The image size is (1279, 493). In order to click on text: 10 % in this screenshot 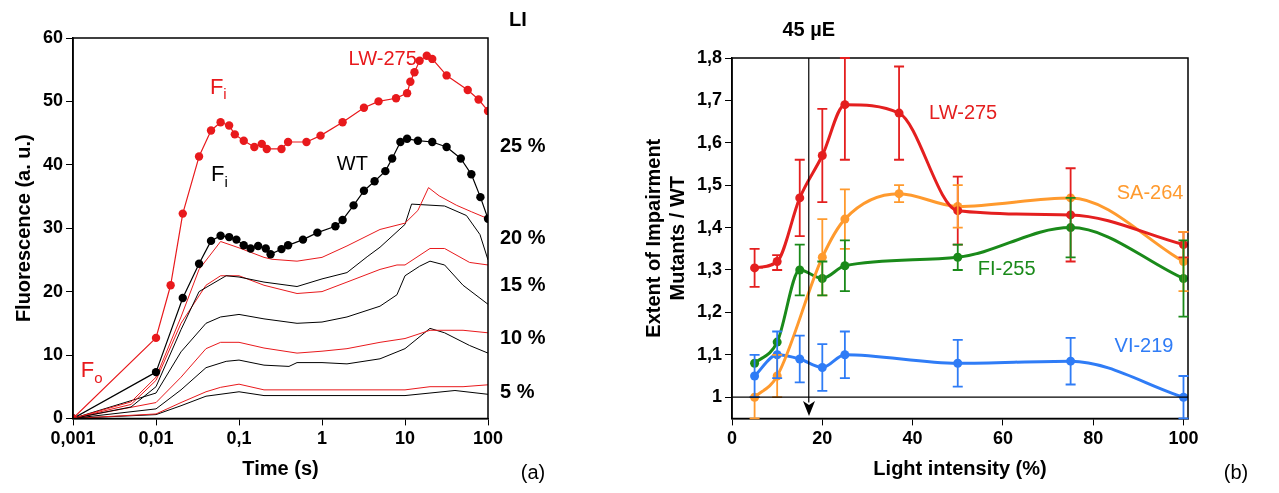, I will do `click(523, 336)`.